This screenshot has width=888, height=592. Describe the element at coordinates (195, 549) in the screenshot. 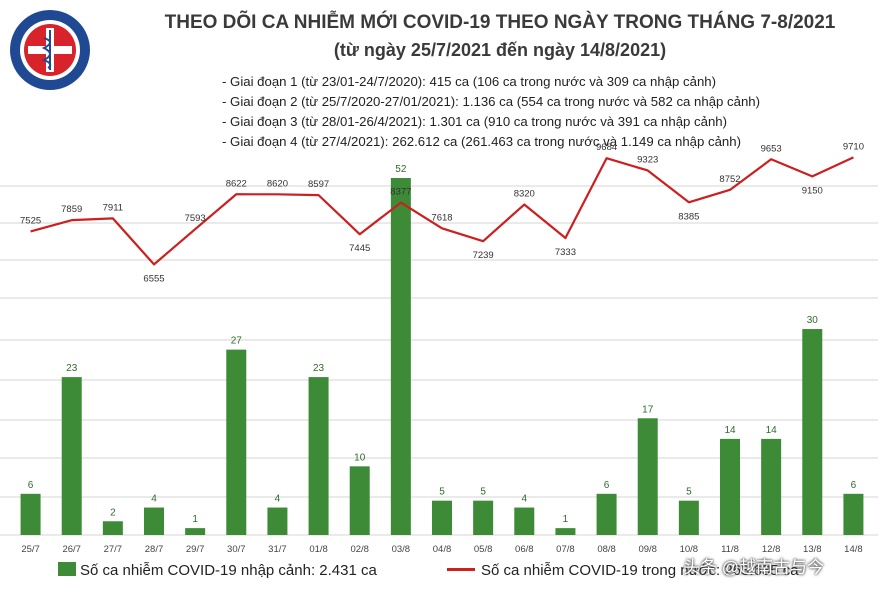

I see `x-tick-29/7: 29/7` at that location.